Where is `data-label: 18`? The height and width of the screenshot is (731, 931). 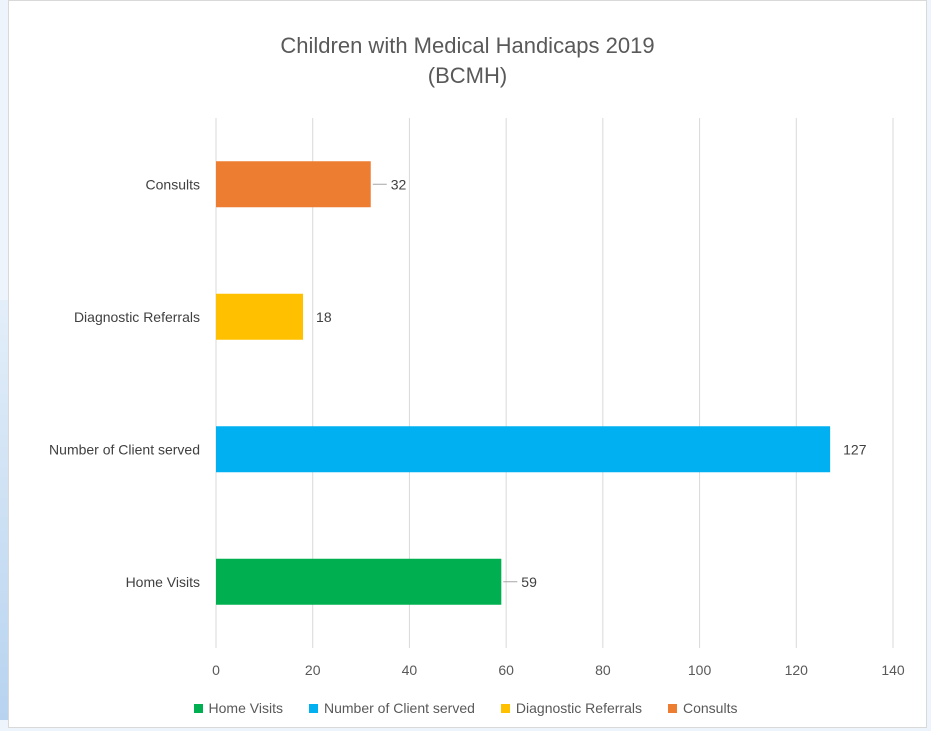
data-label: 18 is located at coordinates (324, 317).